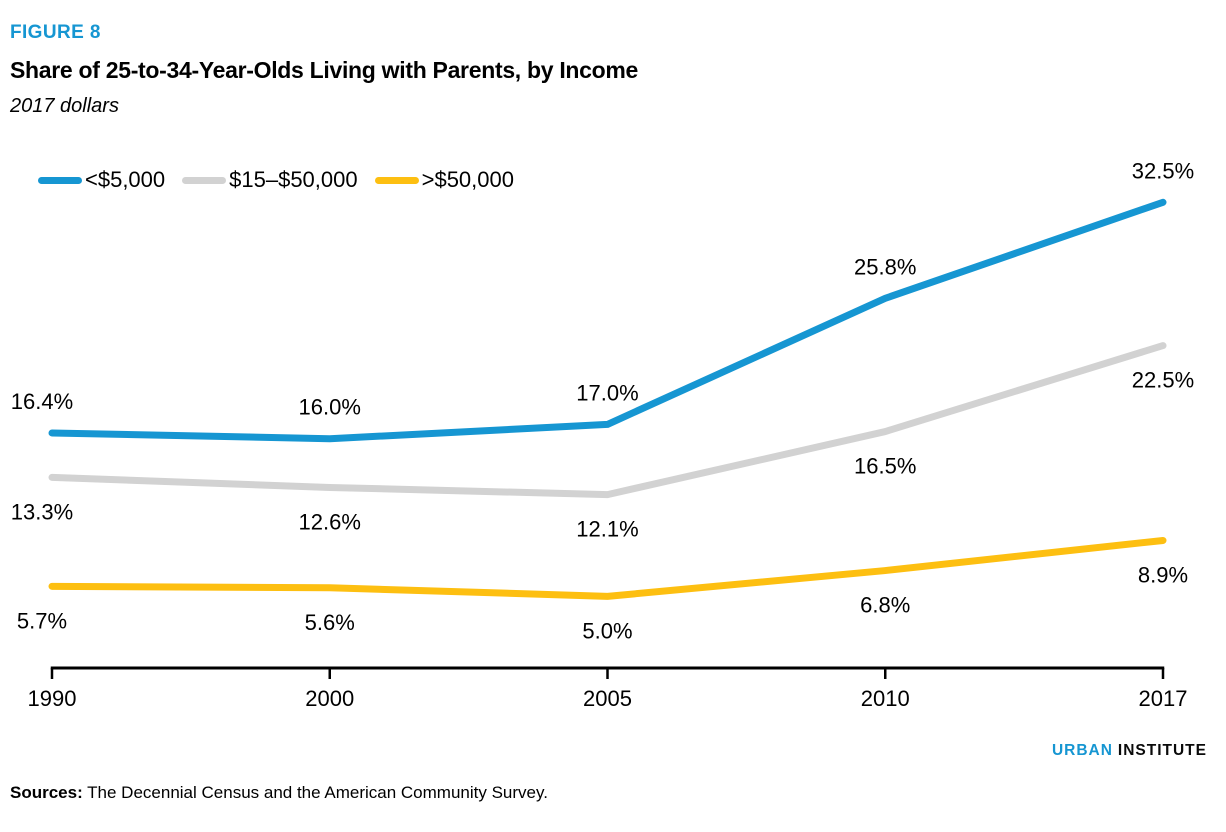  Describe the element at coordinates (330, 407) in the screenshot. I see `data-label-blue: 16.0%` at that location.